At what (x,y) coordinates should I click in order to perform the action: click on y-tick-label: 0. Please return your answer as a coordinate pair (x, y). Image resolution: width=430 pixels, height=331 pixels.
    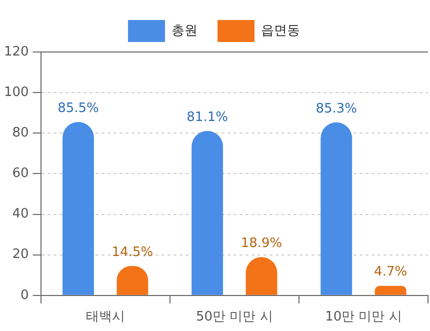
    Looking at the image, I should click on (24, 295).